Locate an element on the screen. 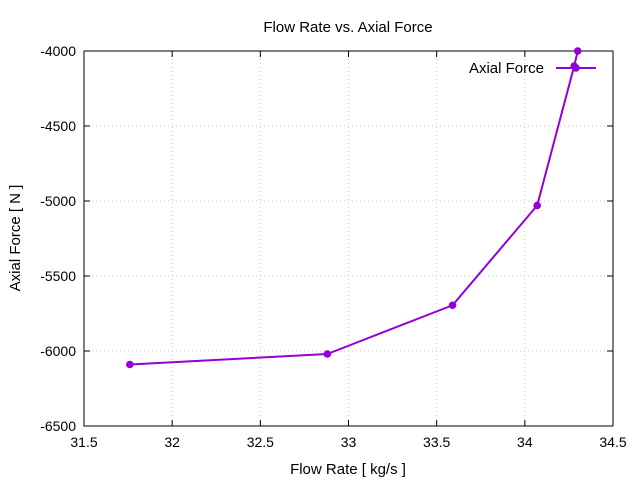 The width and height of the screenshot is (640, 485). legend-marker is located at coordinates (576, 68).